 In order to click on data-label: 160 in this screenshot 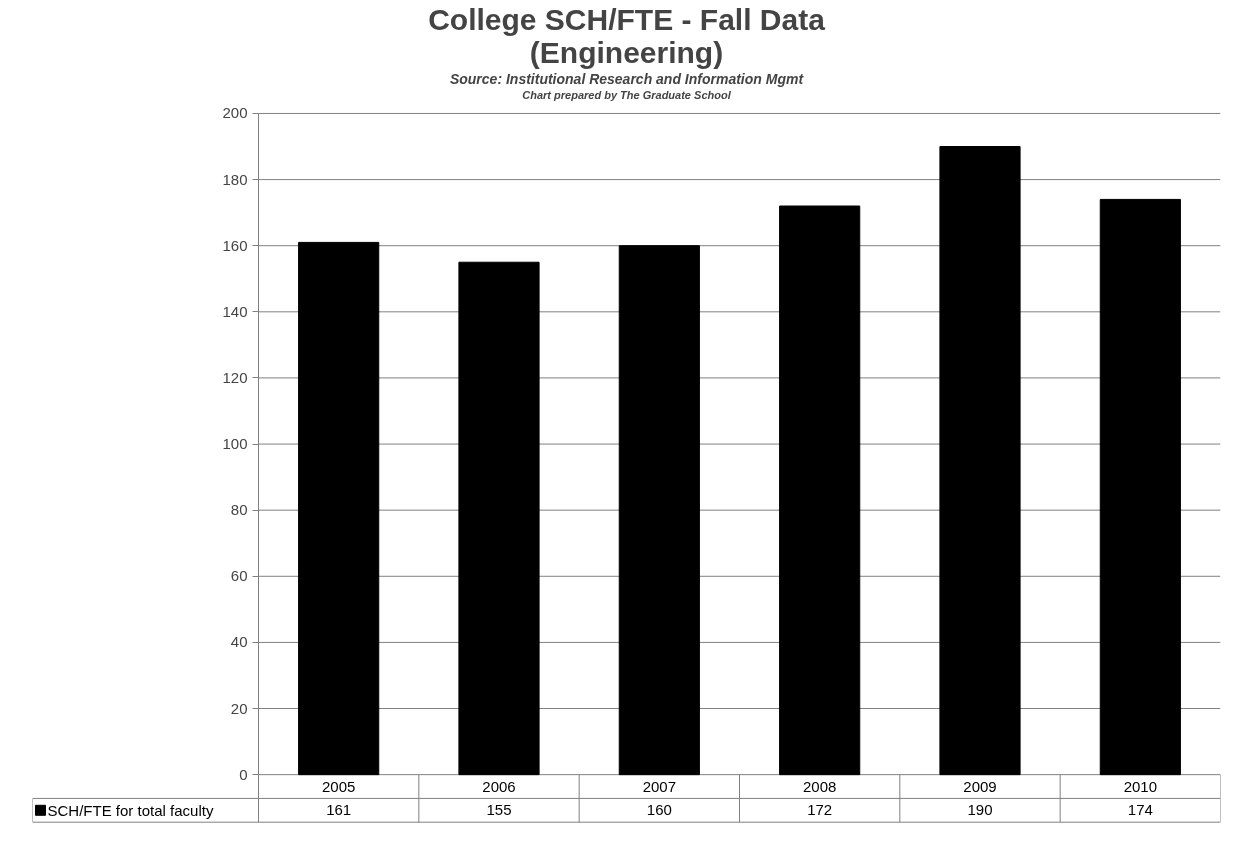, I will do `click(659, 810)`.